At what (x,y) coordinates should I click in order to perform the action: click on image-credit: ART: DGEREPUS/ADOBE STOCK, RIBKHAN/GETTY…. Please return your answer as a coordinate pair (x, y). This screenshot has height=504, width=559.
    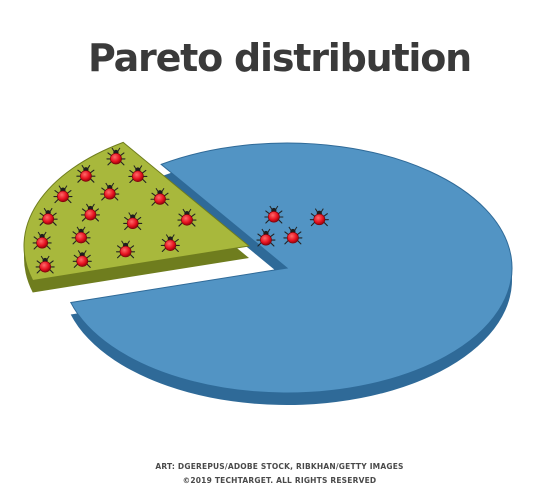
    Looking at the image, I should click on (279, 466).